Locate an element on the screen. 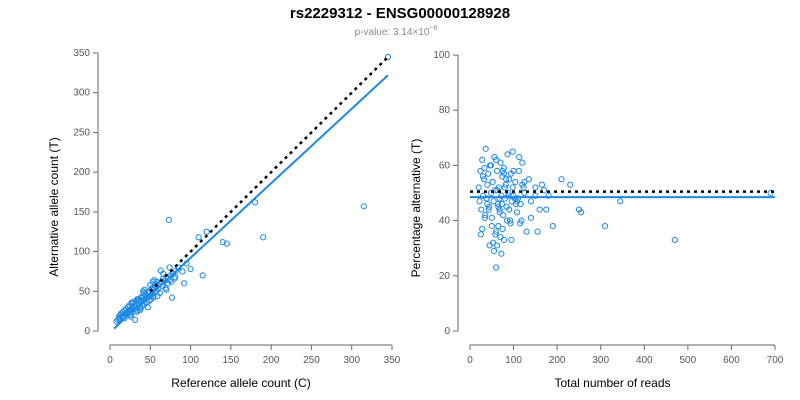 The height and width of the screenshot is (400, 800). y-axis-label: Alternative allele count (T) is located at coordinates (54, 206).